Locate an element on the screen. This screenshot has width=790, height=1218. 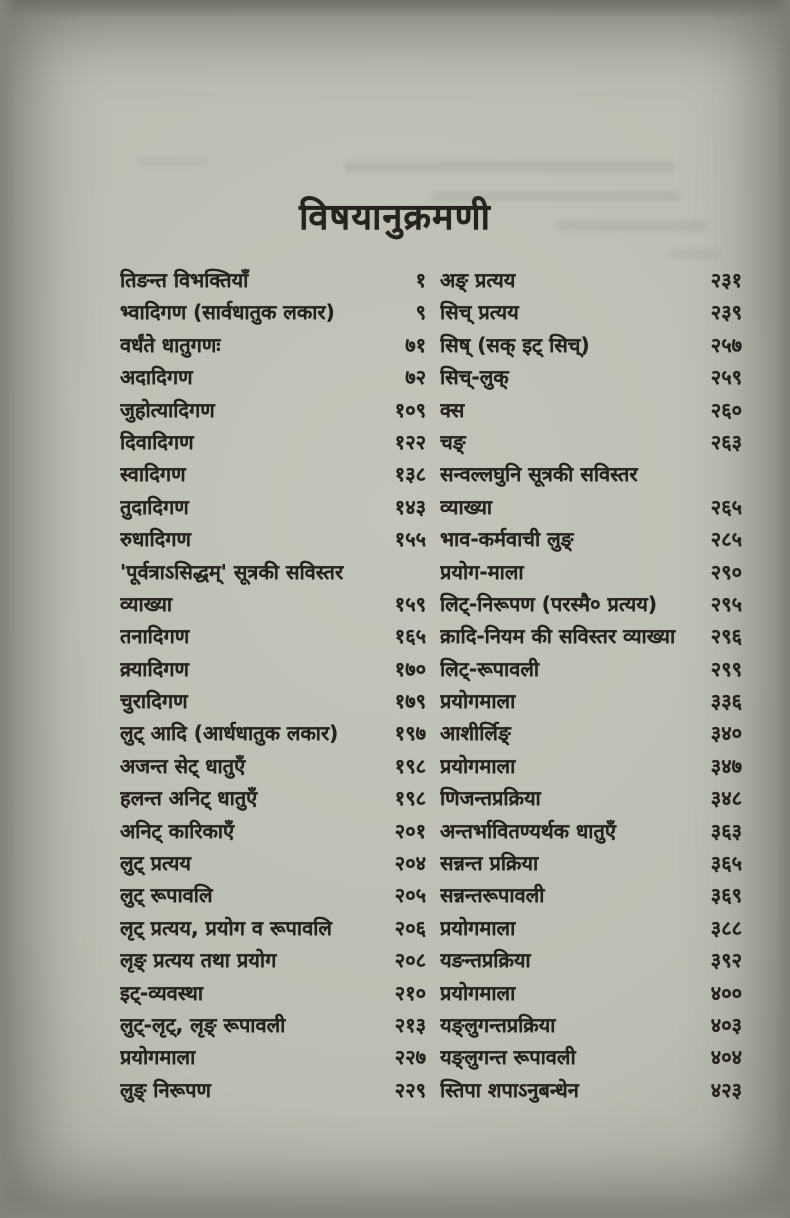
toc-entry-page-number: ३९२ is located at coordinates (726, 960).